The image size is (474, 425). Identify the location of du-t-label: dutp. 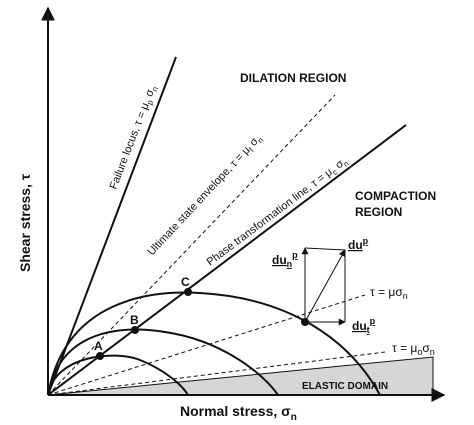
(364, 325).